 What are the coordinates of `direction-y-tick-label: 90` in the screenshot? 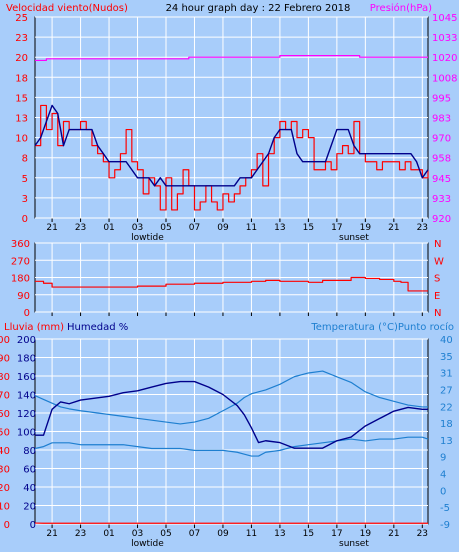 It's located at (23, 296).